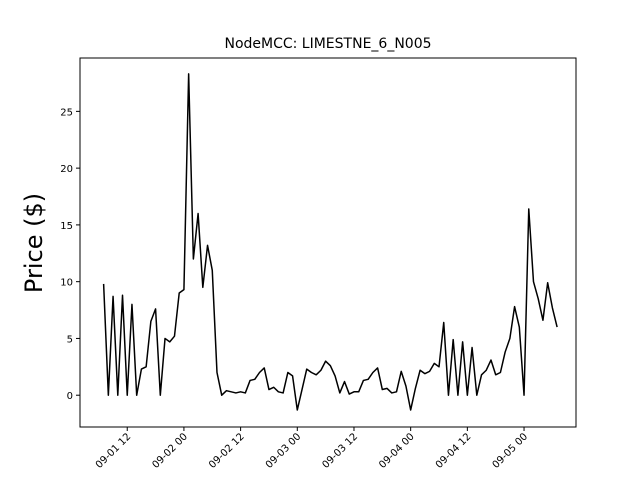 This screenshot has width=640, height=480. What do you see at coordinates (170, 451) in the screenshot?
I see `x-tick-label: 09-02 00` at bounding box center [170, 451].